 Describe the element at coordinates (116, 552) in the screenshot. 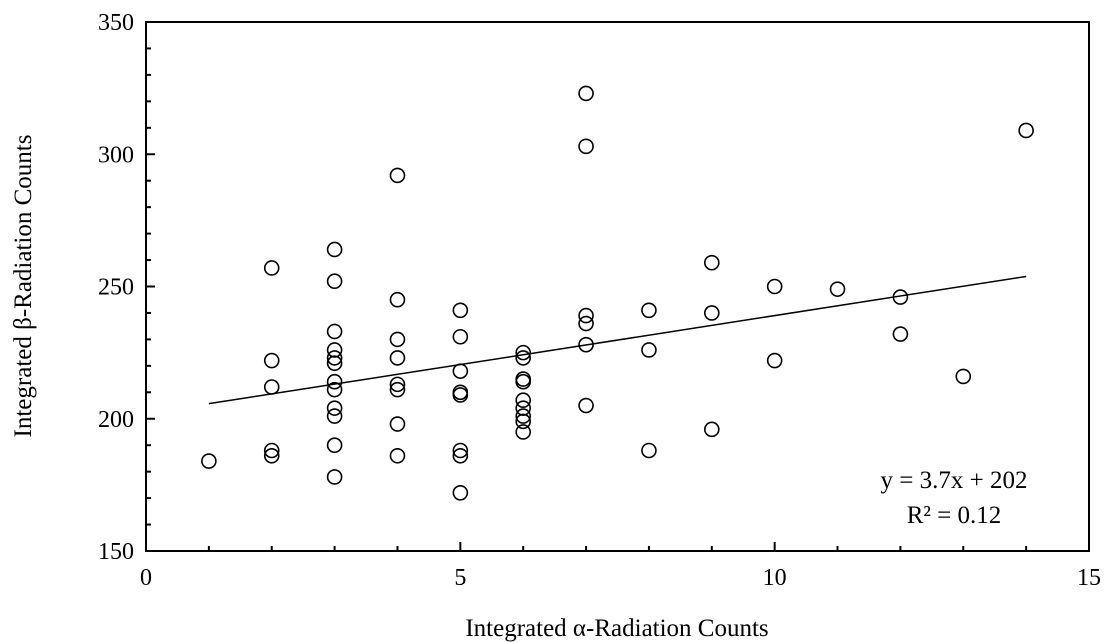

I see `y-tick-label: 150` at that location.